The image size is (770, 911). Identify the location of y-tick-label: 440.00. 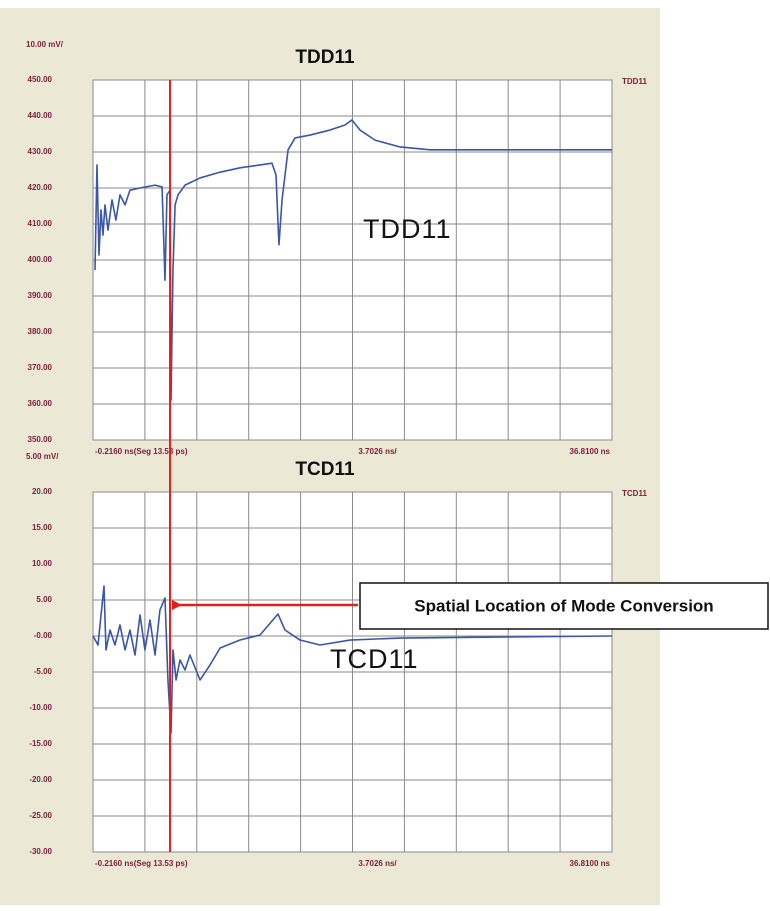
(40, 115).